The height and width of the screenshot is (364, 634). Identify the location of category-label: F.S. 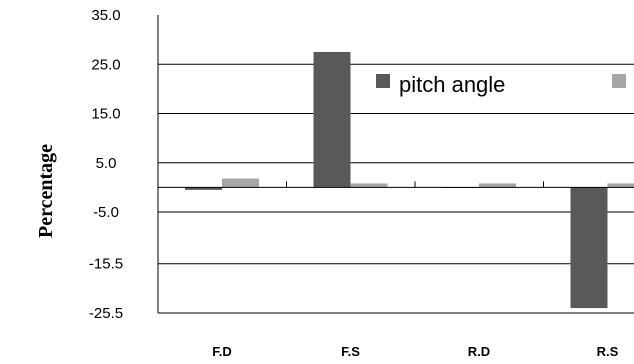
(350, 351).